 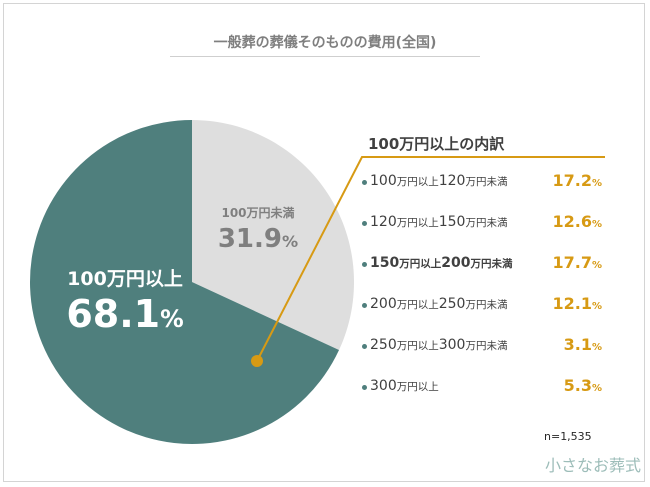 I want to click on breakdown-item-label: 150万円以上200万円未満, so click(x=441, y=263).